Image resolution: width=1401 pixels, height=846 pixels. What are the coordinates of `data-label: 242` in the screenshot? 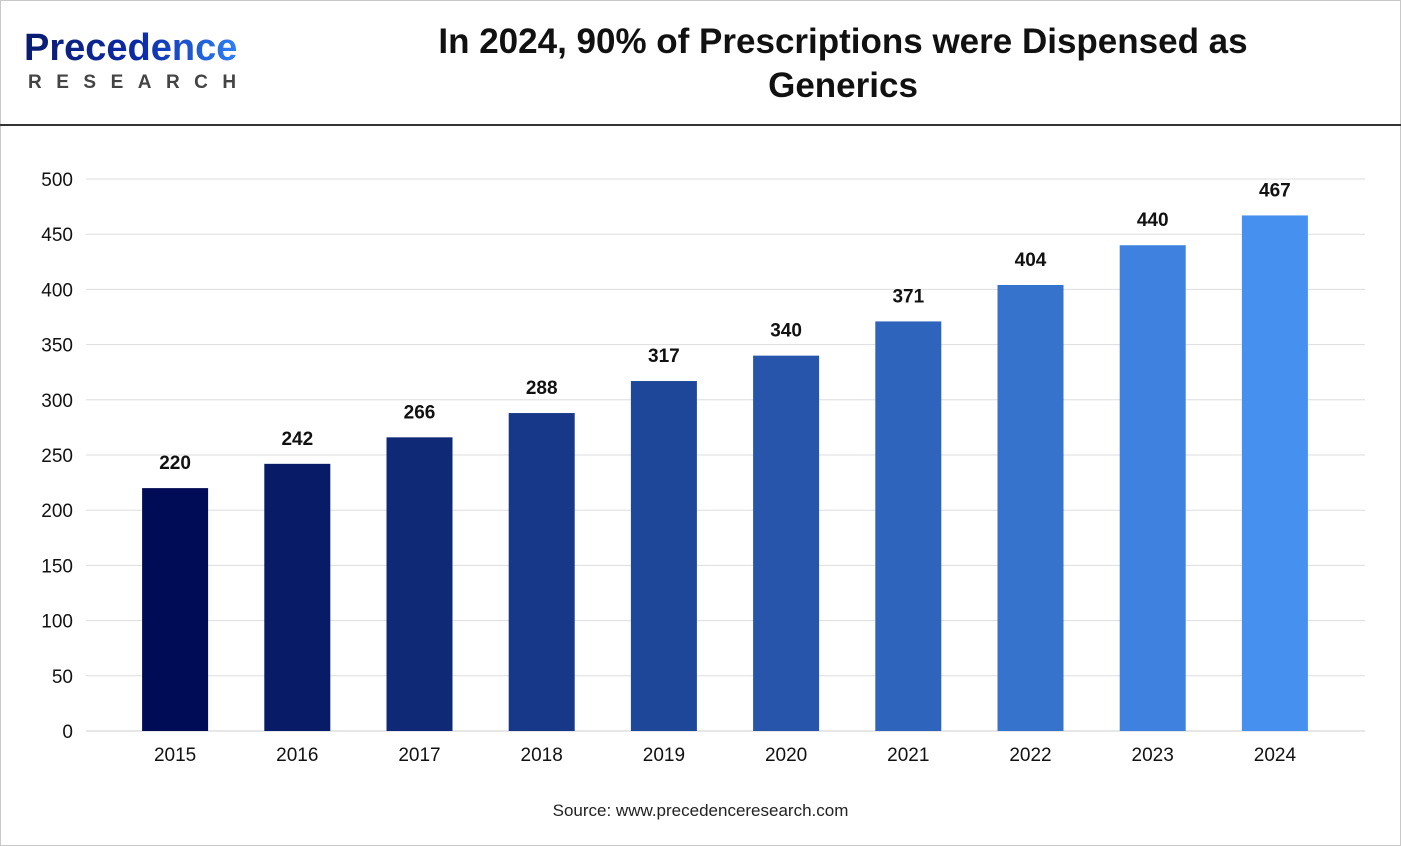 It's located at (297, 439).